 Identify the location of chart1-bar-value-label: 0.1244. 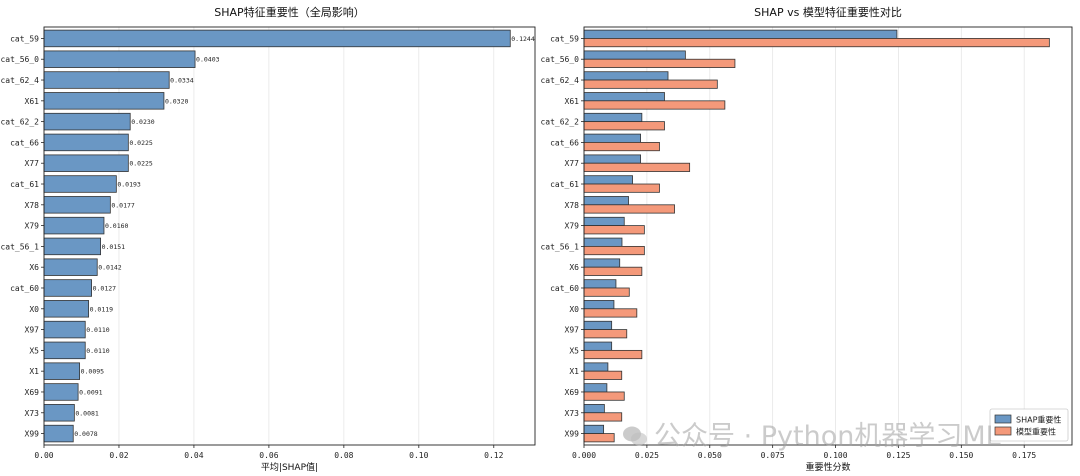
(523, 39).